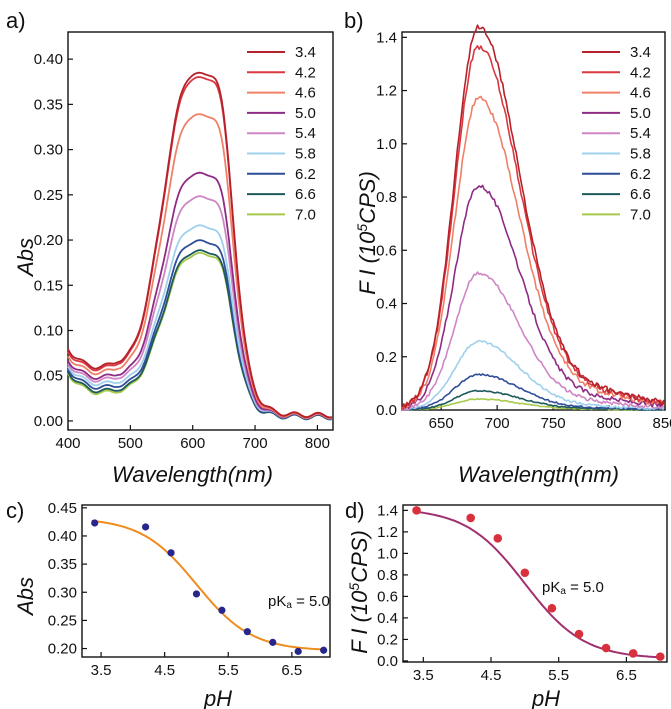 The image size is (671, 709). I want to click on panel-c-xtick-label: 4.5, so click(164, 670).